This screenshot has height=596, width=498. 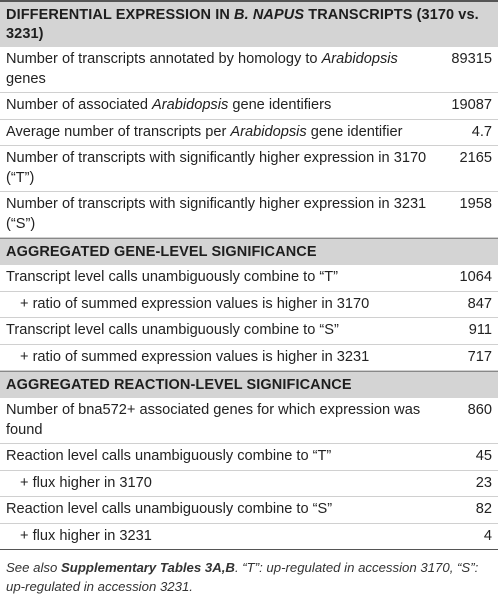 I want to click on row-value: 19087, so click(x=471, y=105).